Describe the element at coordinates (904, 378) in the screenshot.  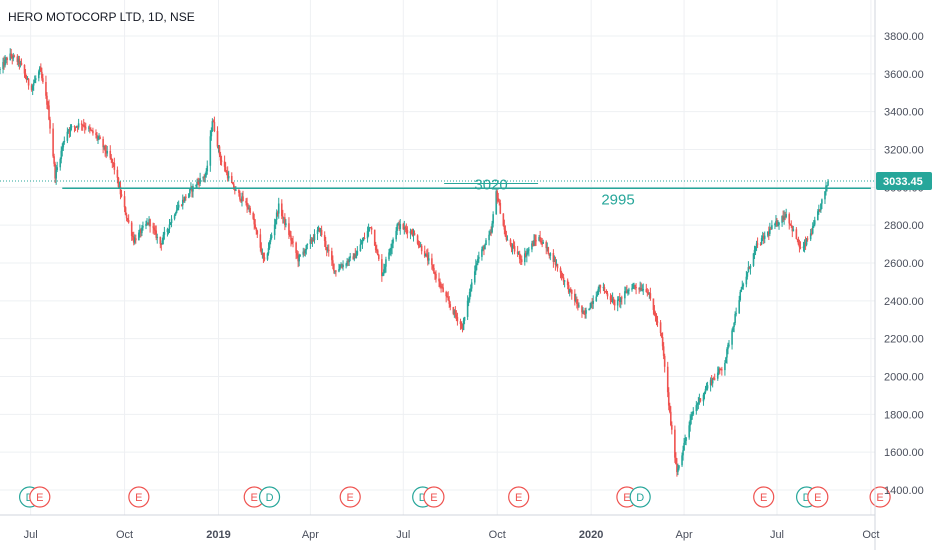
I see `y-tick-label: 2000.00` at that location.